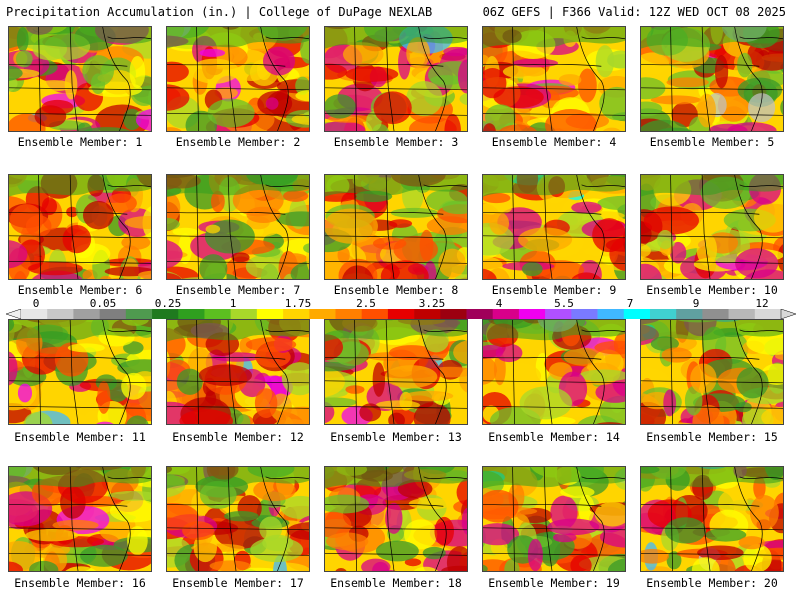 This screenshot has height=600, width=800. Describe the element at coordinates (396, 290) in the screenshot. I see `ensemble-member-label: Ensemble Member: 8` at that location.